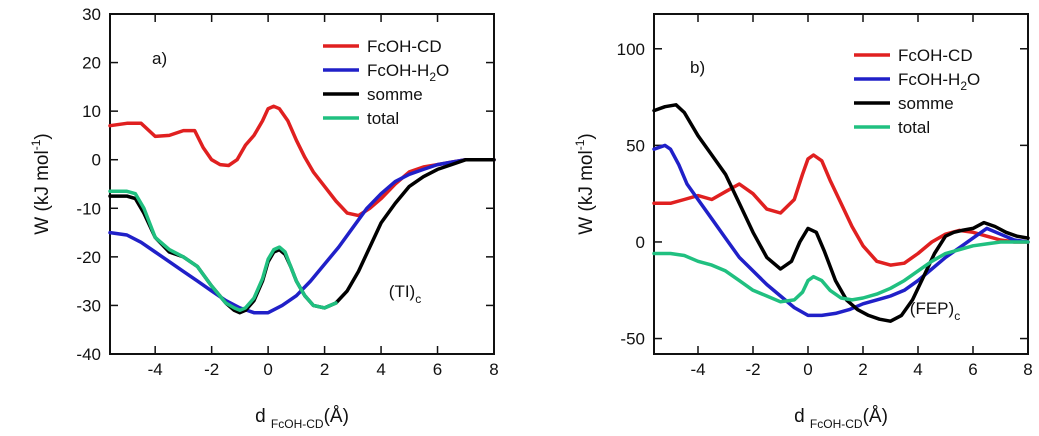  What do you see at coordinates (935, 311) in the screenshot?
I see `method-annotation: (FEP)c` at bounding box center [935, 311].